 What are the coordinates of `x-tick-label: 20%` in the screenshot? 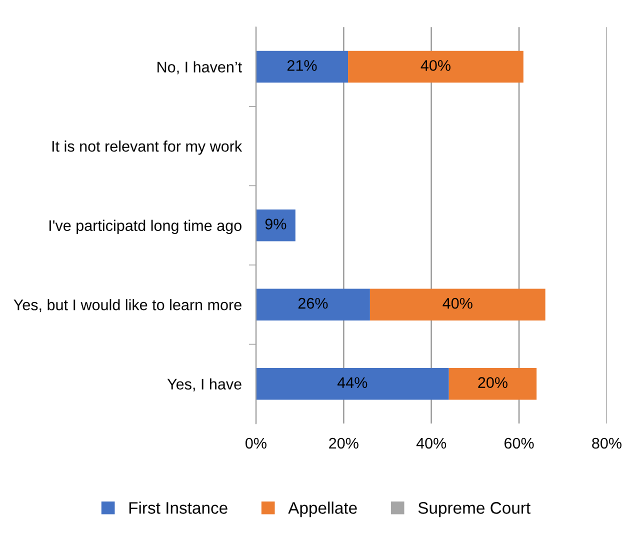 It's located at (343, 443).